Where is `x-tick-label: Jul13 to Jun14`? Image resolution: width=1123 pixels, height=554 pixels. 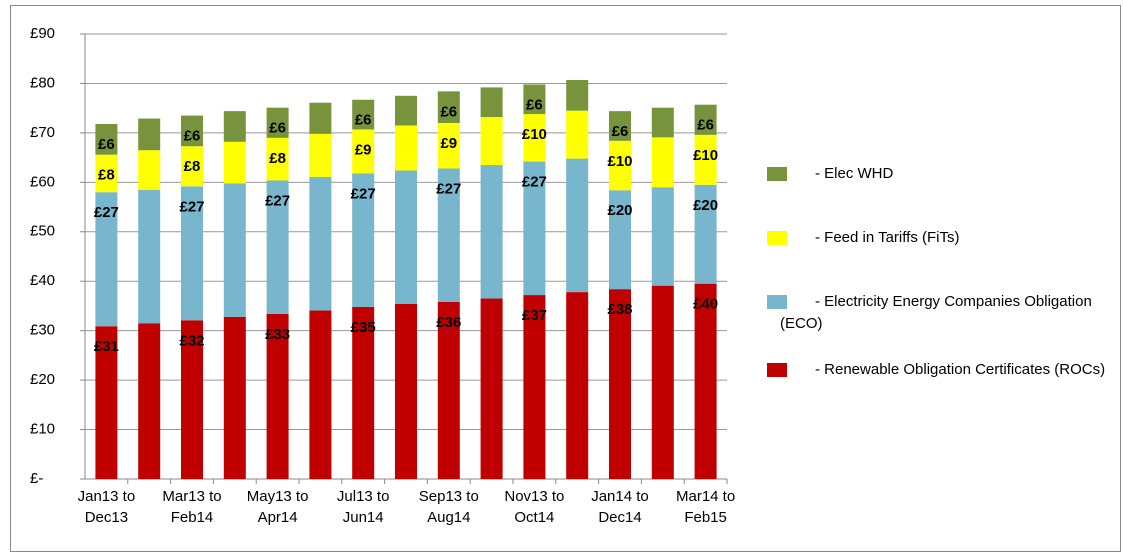 x-tick-label: Jul13 to Jun14 is located at coordinates (363, 507).